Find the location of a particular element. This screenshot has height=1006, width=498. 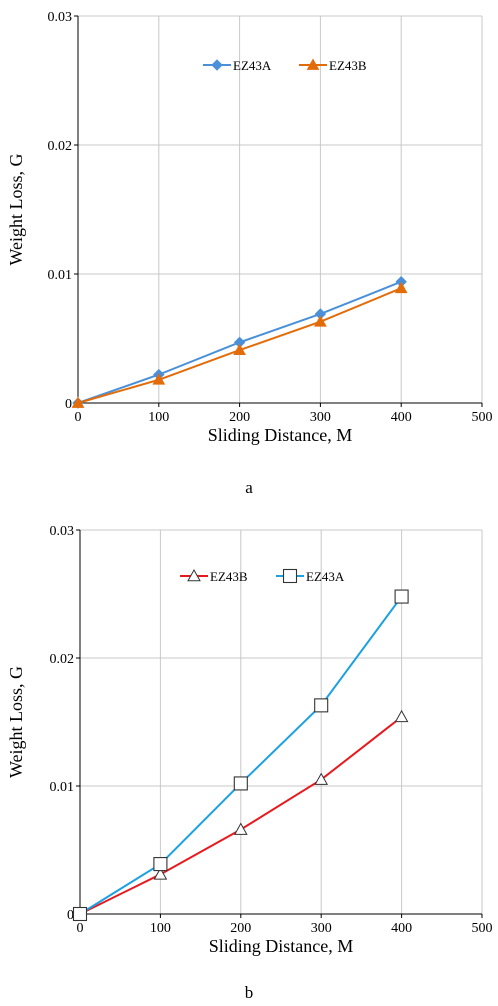

caption-b: b is located at coordinates (249, 992).